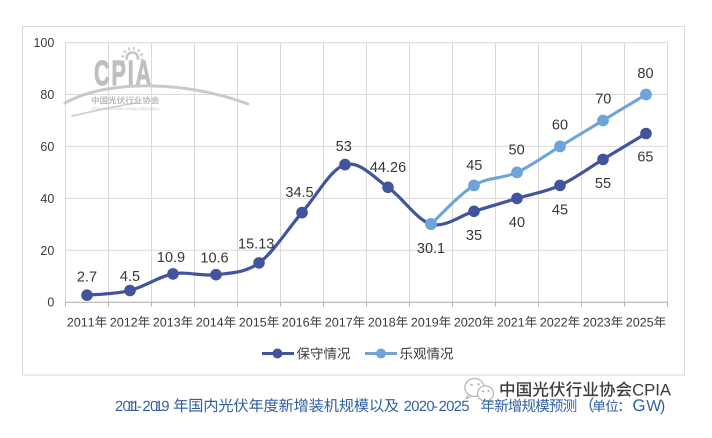 The width and height of the screenshot is (712, 438). Describe the element at coordinates (256, 245) in the screenshot. I see `svg-text: 15.13` at that location.